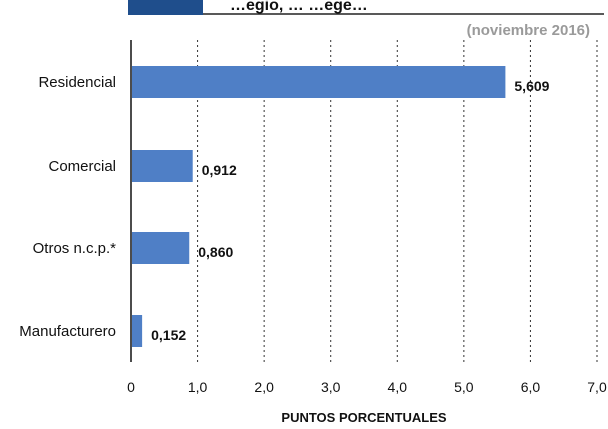 The height and width of the screenshot is (429, 608). I want to click on x-tick-label: 7,0, so click(597, 387).